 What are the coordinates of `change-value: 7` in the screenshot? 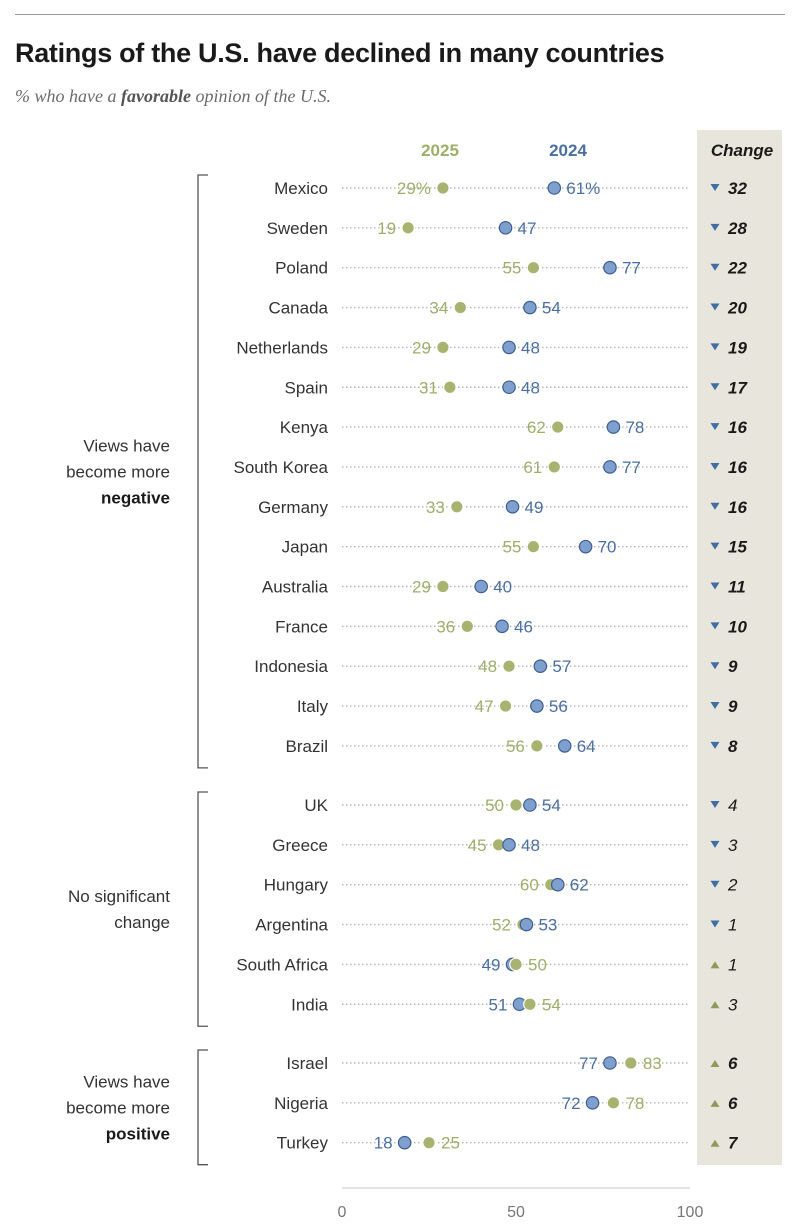 It's located at (733, 1143).